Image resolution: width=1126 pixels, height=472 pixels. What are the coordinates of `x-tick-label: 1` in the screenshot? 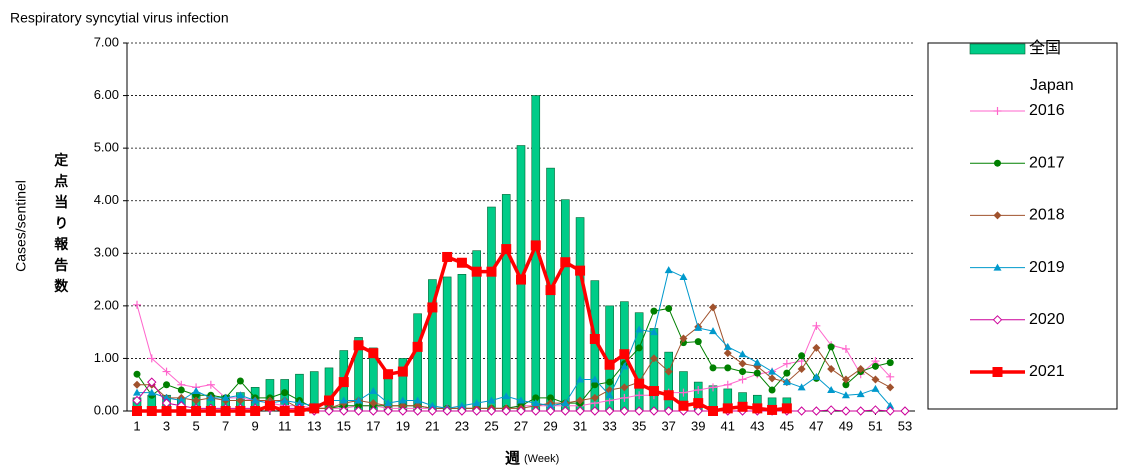 It's located at (136, 425).